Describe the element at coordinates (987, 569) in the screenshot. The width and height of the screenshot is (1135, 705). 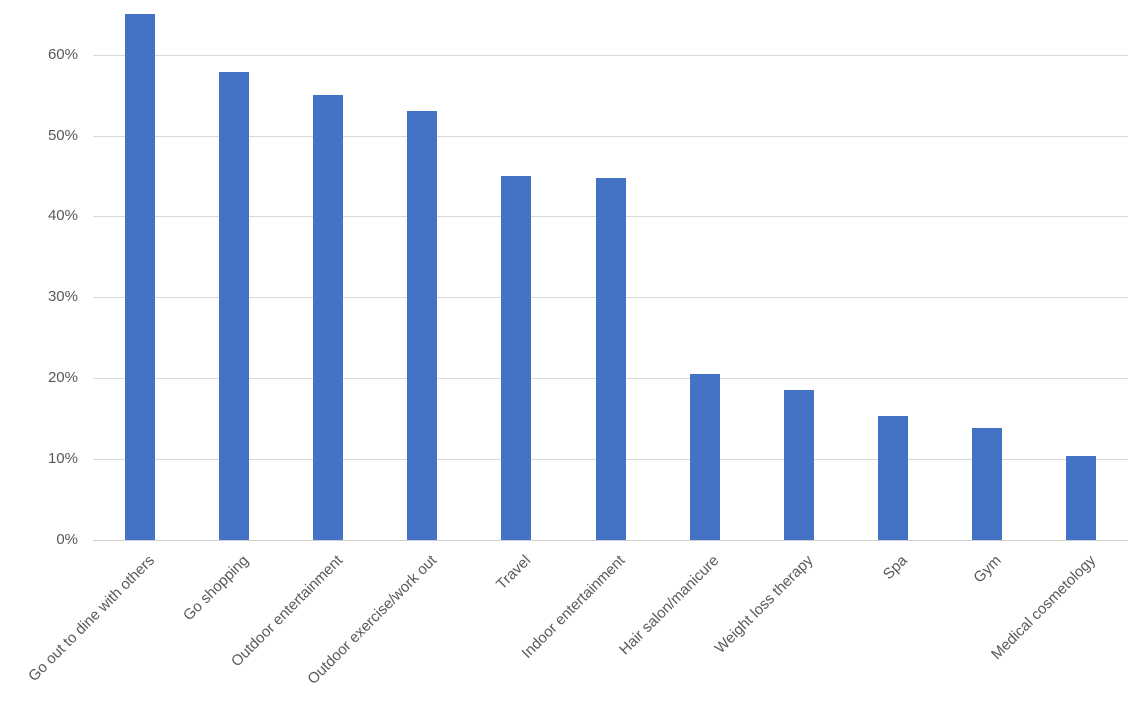
I see `x-category-label: Gym` at that location.